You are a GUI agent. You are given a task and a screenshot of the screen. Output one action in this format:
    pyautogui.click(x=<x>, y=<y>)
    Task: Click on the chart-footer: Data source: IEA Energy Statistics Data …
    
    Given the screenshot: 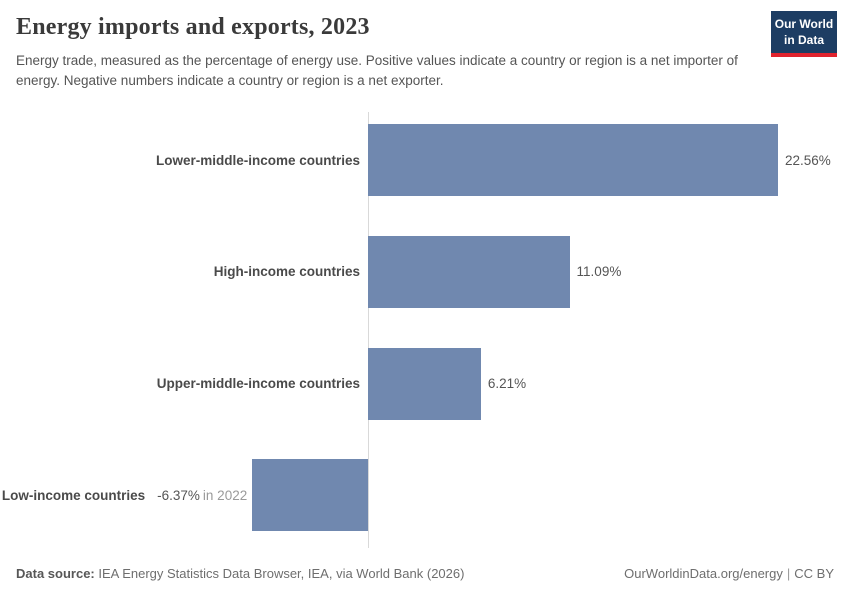 What is the action you would take?
    pyautogui.click(x=425, y=573)
    